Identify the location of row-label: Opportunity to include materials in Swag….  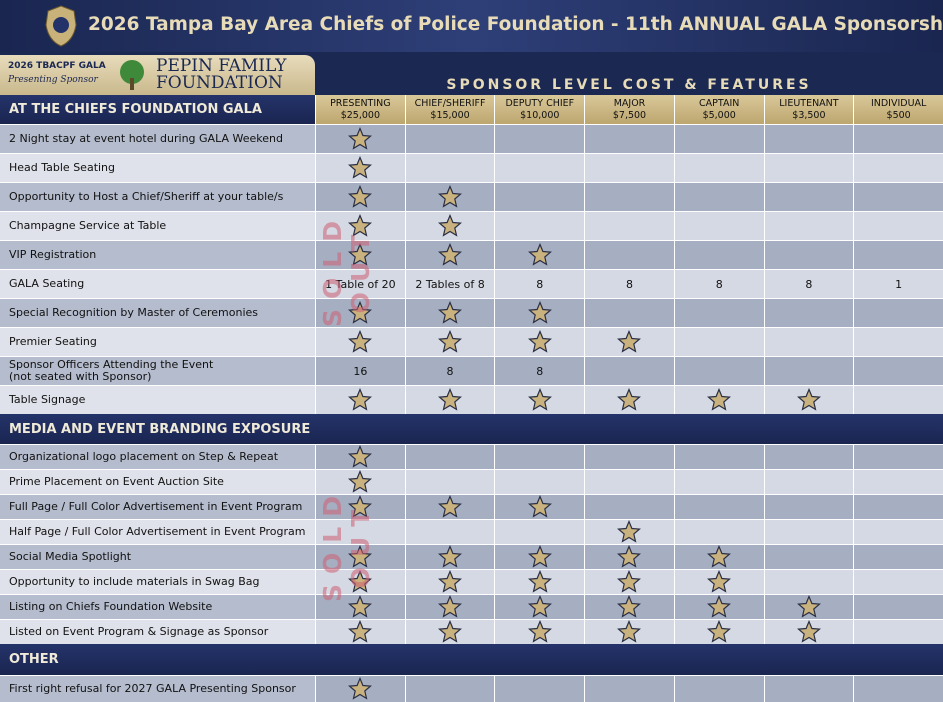
(157, 581).